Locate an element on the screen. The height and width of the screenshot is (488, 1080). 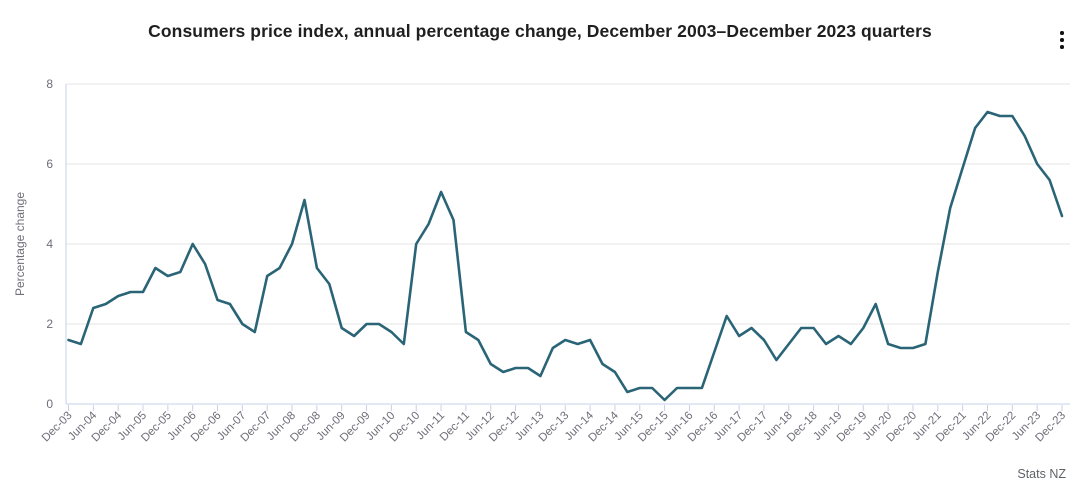
y-tick-label: 2 is located at coordinates (49, 324).